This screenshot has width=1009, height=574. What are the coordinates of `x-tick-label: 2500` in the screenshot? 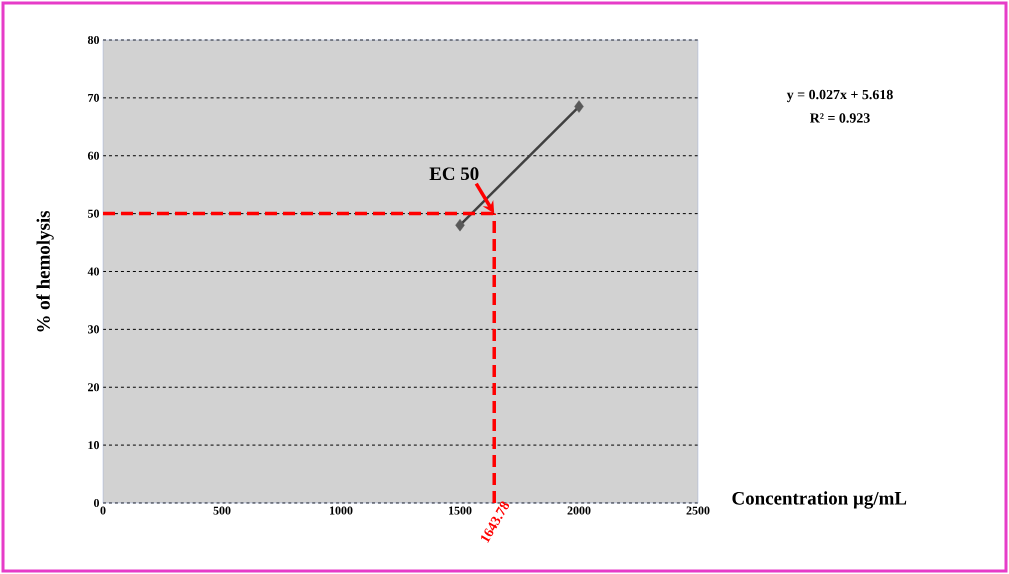 It's located at (698, 510).